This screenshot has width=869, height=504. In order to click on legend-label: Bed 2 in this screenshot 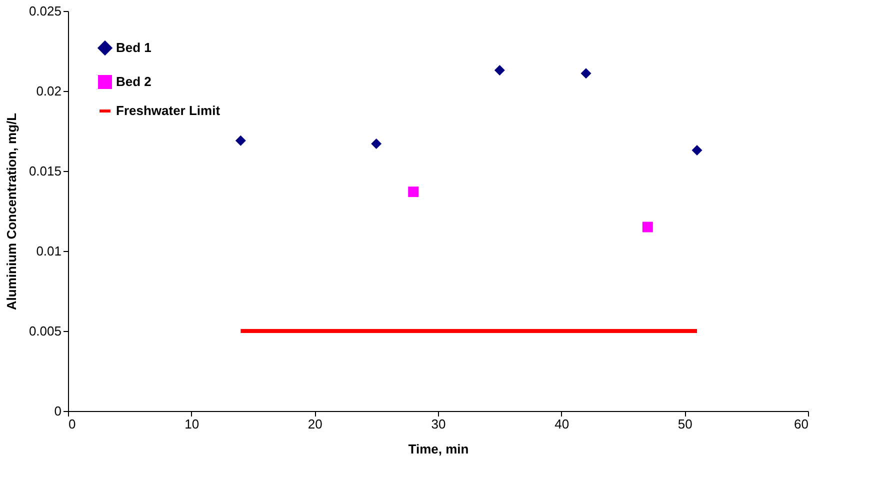, I will do `click(134, 81)`.